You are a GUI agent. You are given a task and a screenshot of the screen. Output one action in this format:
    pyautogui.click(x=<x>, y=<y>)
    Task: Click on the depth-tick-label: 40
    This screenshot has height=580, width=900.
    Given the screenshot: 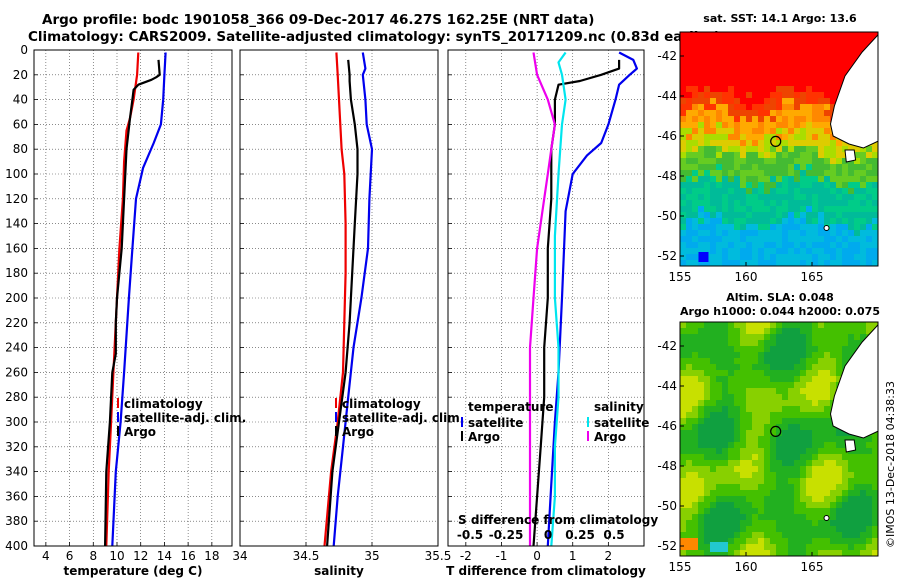 What is the action you would take?
    pyautogui.click(x=20, y=100)
    